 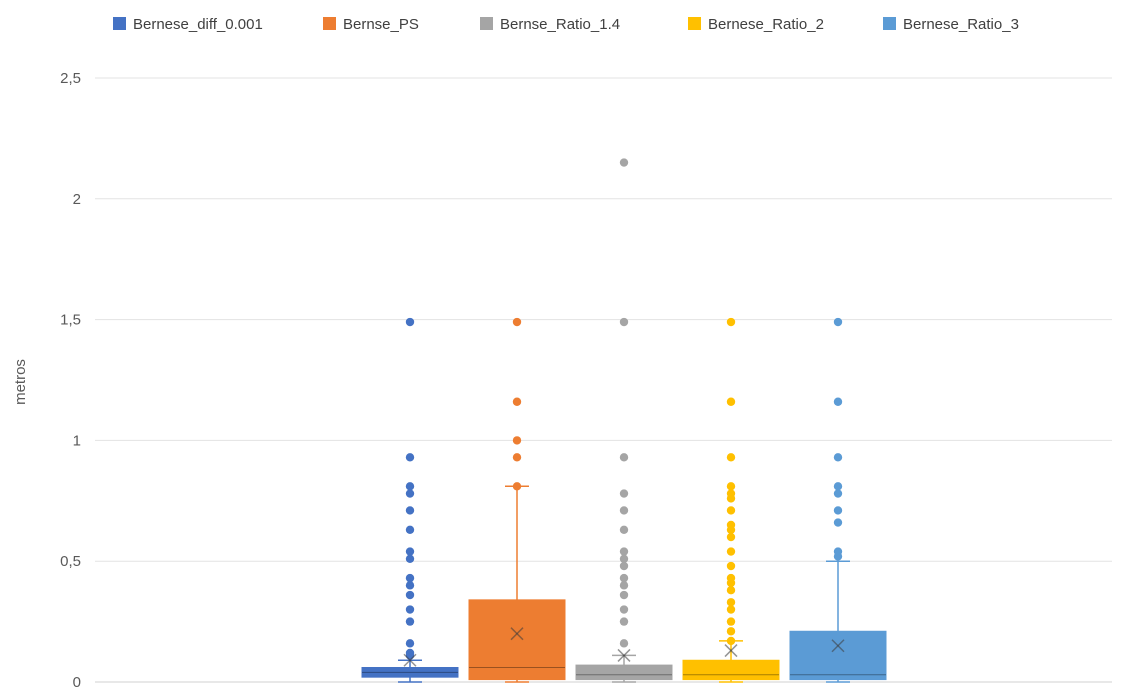 I want to click on y-axis-label: metros, so click(x=20, y=382).